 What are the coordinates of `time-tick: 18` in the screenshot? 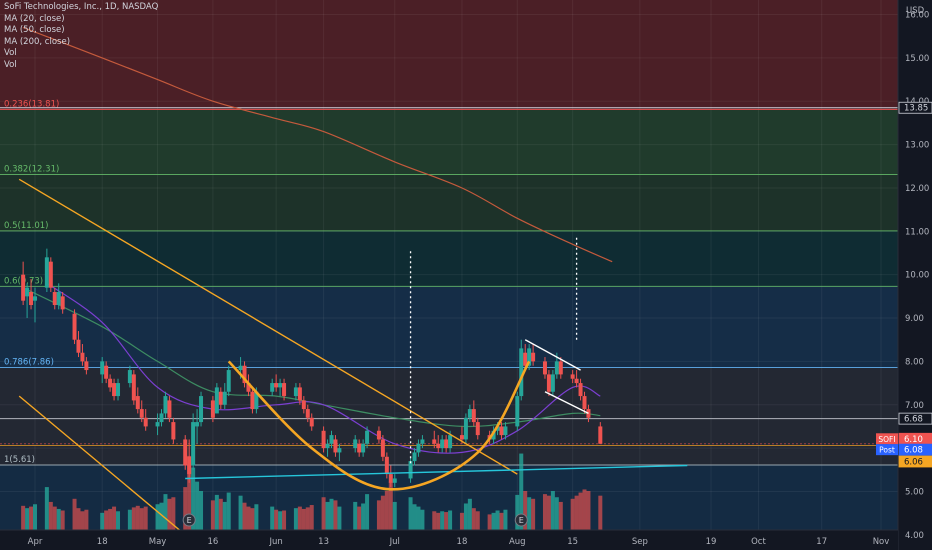 It's located at (462, 542).